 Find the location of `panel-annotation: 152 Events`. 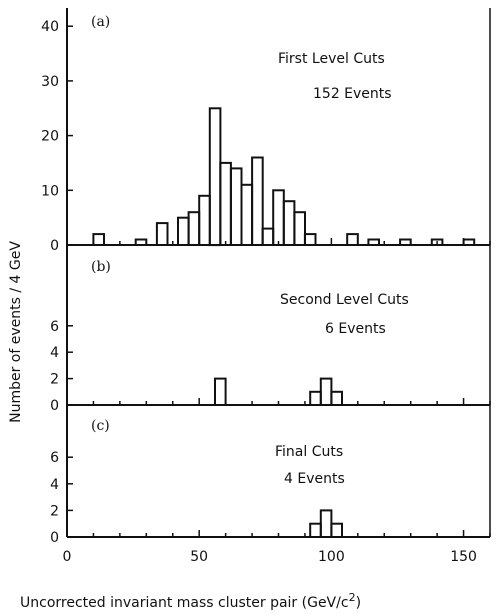

panel-annotation: 152 Events is located at coordinates (352, 94).